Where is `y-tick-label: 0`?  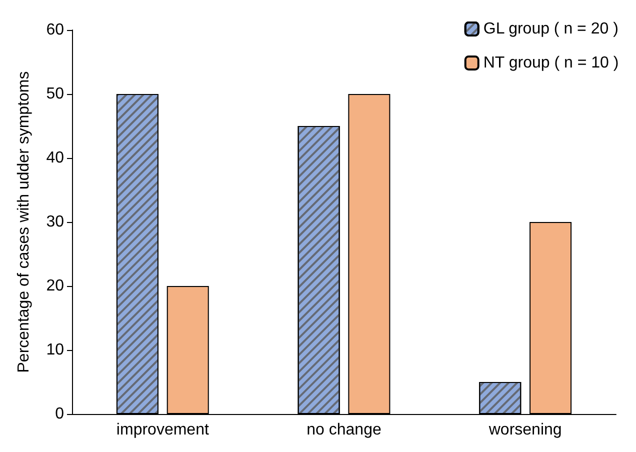
y-tick-label: 0 is located at coordinates (59, 414).